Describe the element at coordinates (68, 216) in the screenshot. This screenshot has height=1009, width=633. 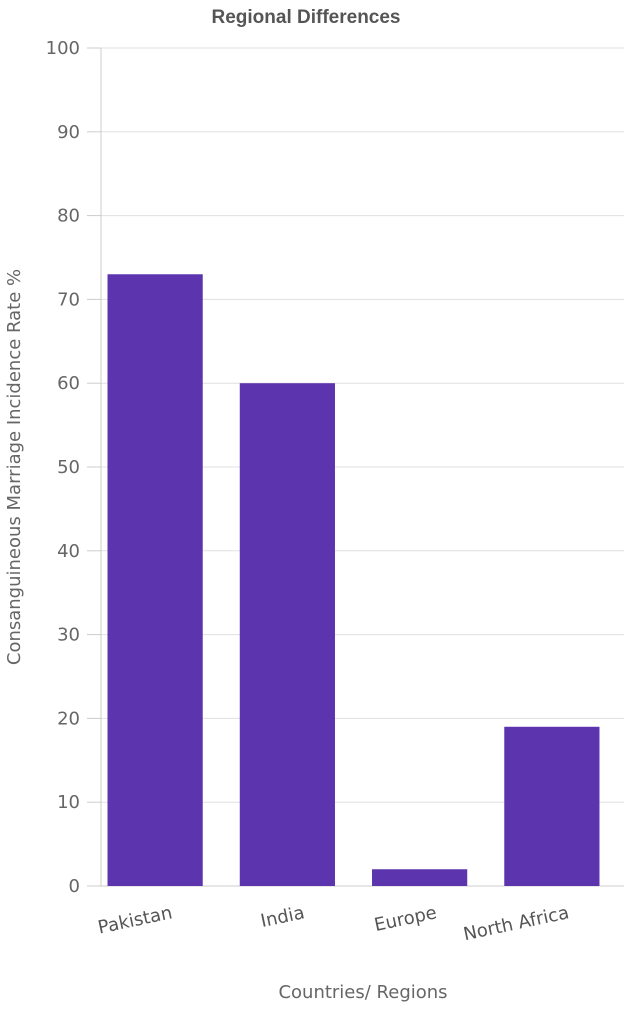
I see `y-tick-label-80: 80` at that location.